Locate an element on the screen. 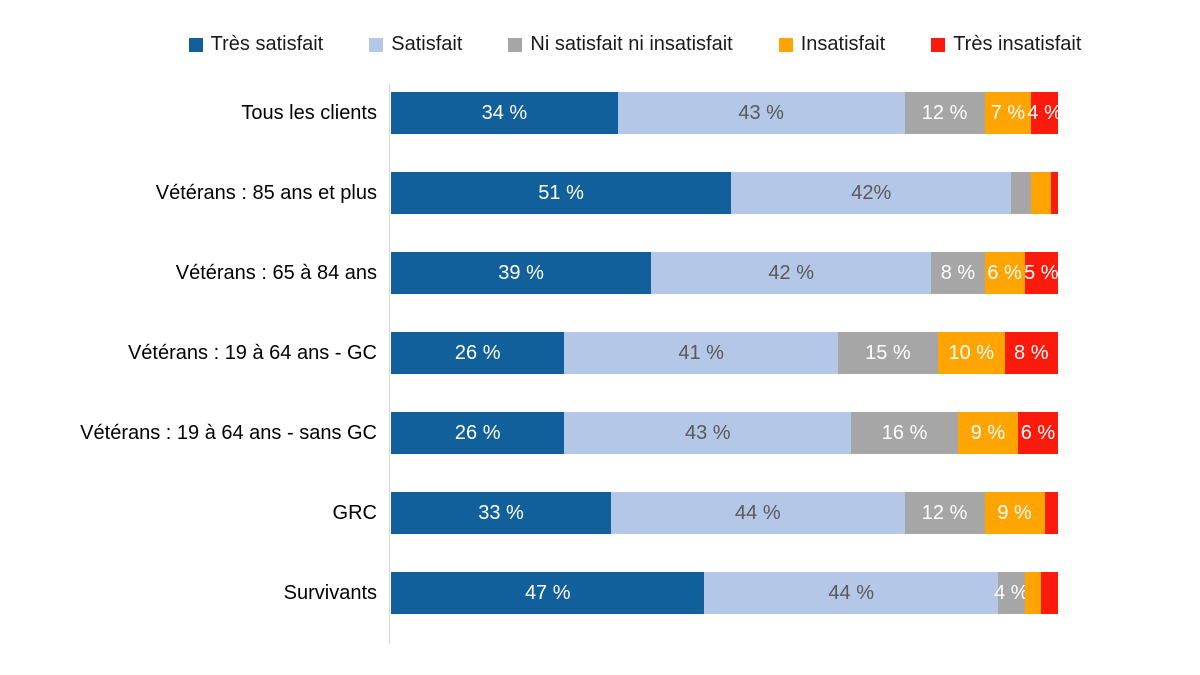  segment-value-label: 15 % is located at coordinates (888, 353).